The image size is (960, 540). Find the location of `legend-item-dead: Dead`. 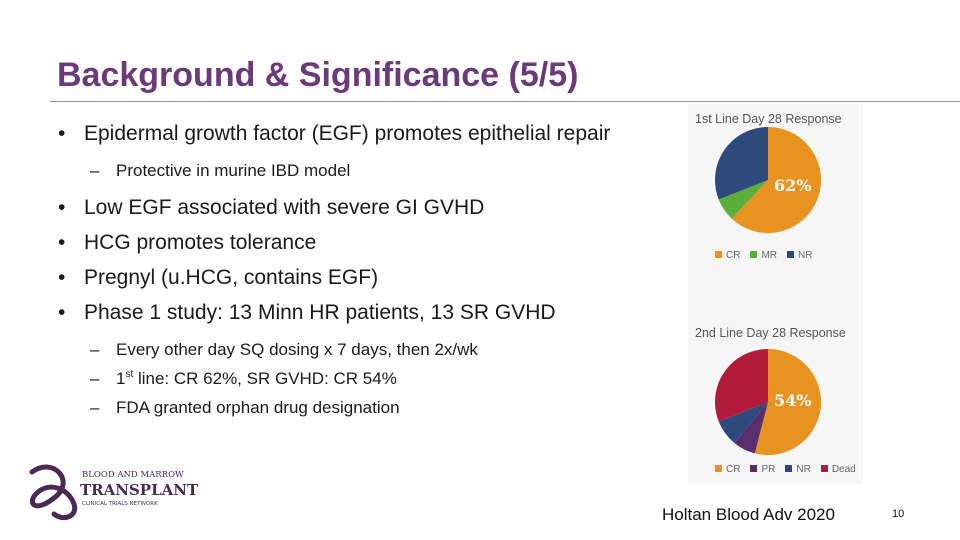

legend-item-dead: Dead is located at coordinates (838, 469).